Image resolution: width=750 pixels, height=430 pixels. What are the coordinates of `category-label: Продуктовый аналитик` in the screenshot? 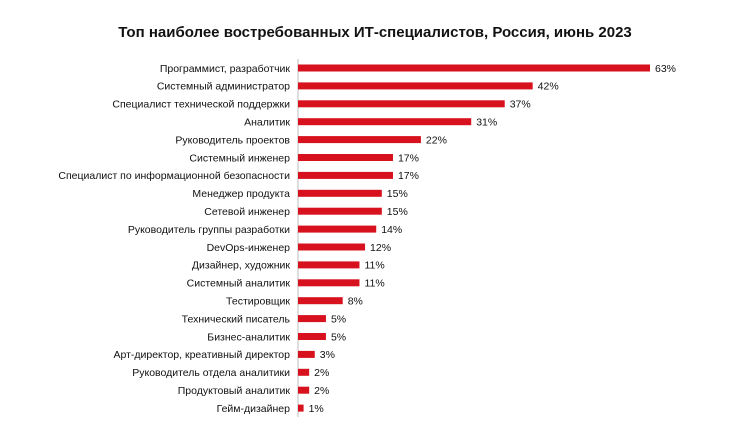 It's located at (234, 391).